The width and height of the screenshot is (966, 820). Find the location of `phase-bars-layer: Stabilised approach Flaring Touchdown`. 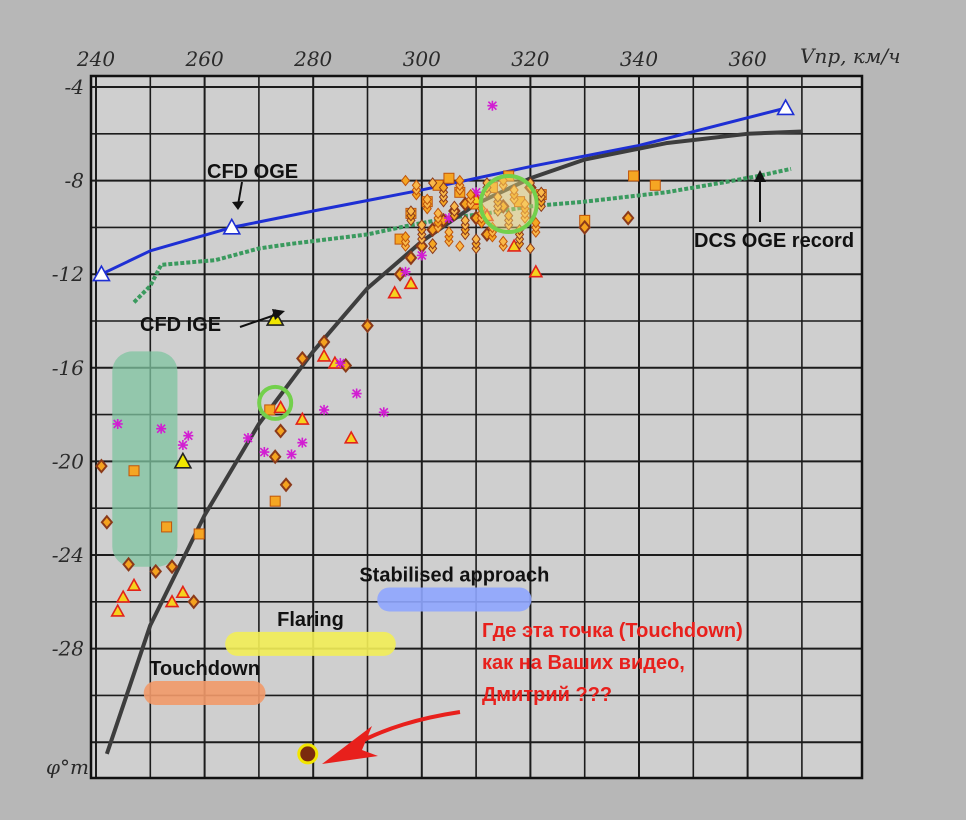

phase-bars-layer: Stabilised approach Flaring Touchdown is located at coordinates (346, 635).